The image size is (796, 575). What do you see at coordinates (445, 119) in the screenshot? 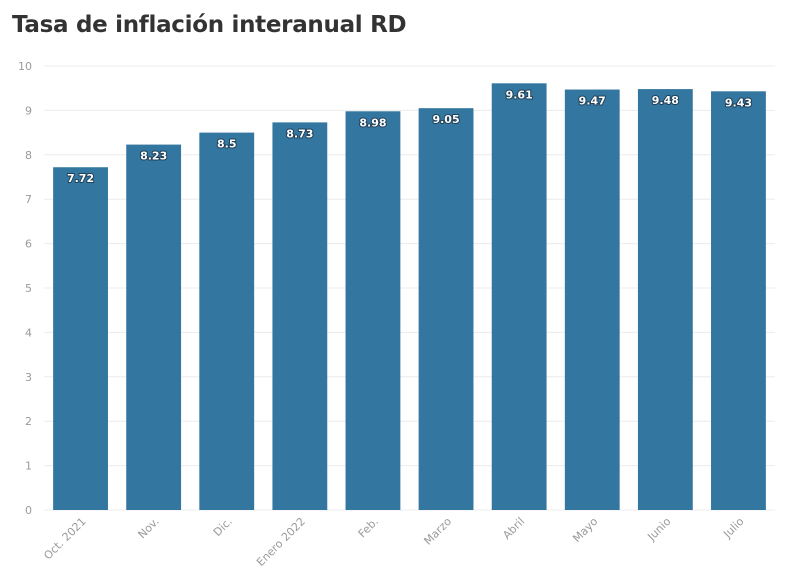
I see `data-label: 9.05` at bounding box center [445, 119].